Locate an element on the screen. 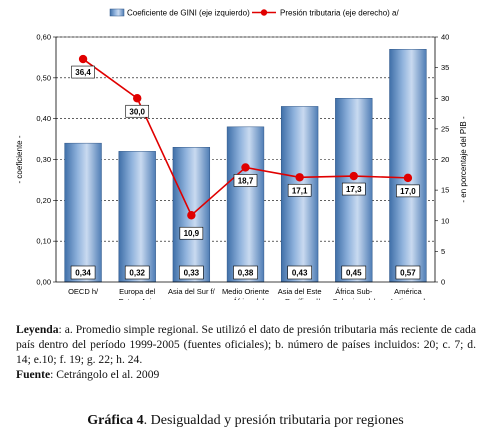 The height and width of the screenshot is (446, 491). right-axis-title: - en porcentaje del PIB - is located at coordinates (463, 159).